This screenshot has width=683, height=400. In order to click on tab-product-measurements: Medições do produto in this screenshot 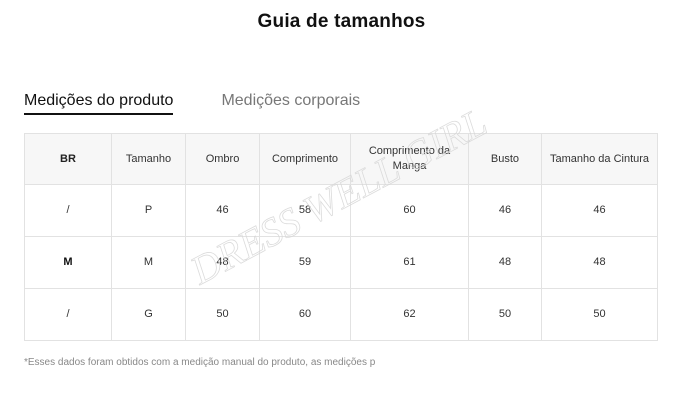, I will do `click(99, 103)`.